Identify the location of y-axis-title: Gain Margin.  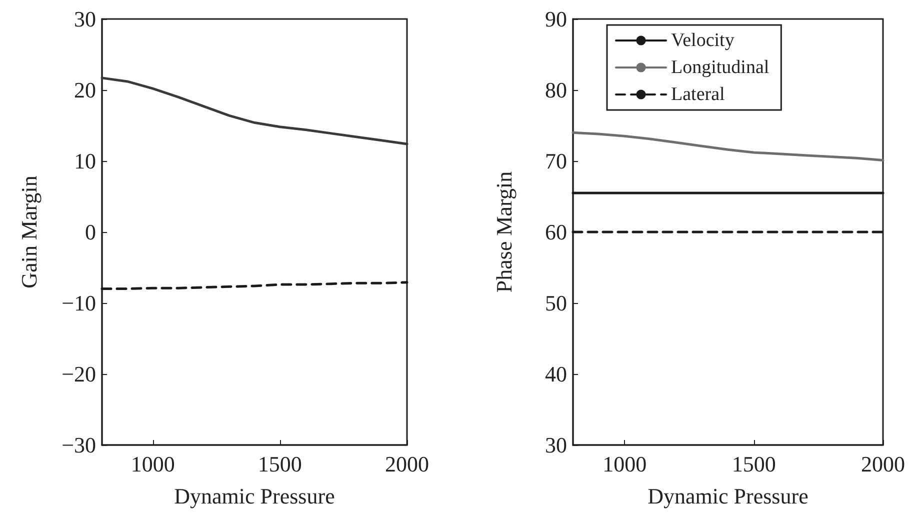
(29, 232).